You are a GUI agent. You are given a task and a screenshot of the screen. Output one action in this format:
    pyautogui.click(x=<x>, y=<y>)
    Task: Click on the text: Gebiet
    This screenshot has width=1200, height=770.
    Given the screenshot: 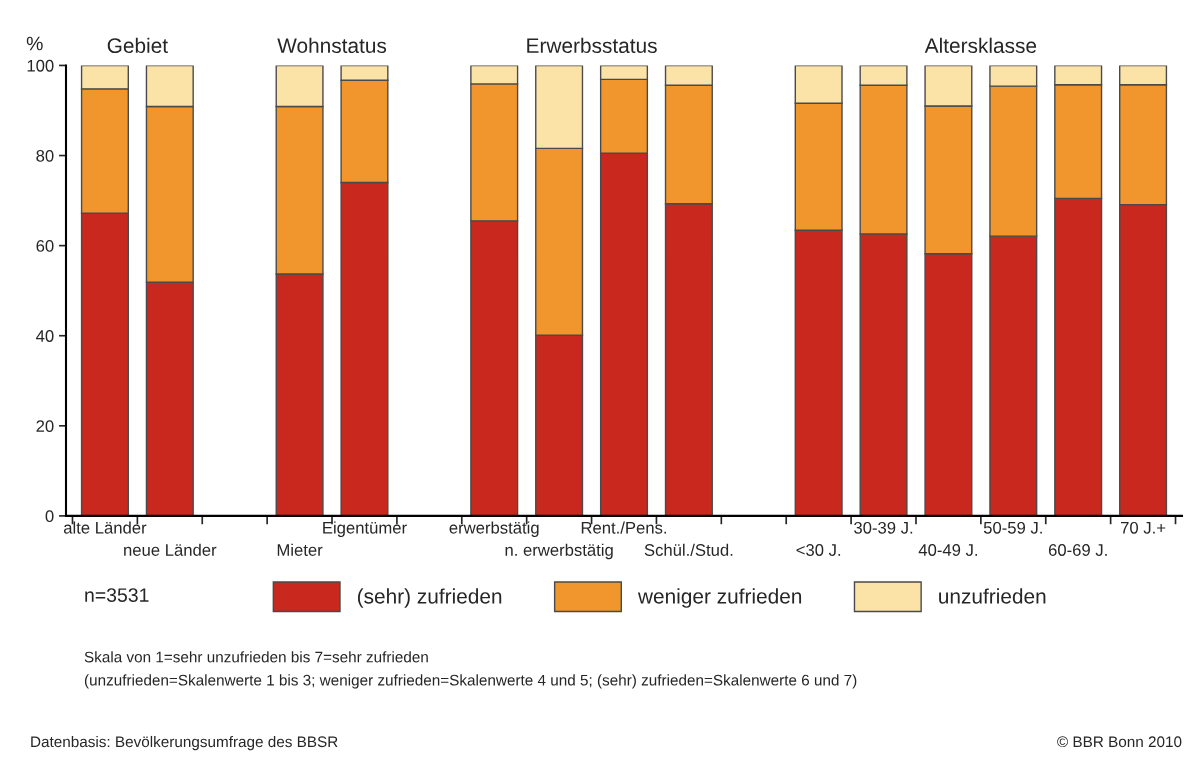 What is the action you would take?
    pyautogui.click(x=137, y=45)
    